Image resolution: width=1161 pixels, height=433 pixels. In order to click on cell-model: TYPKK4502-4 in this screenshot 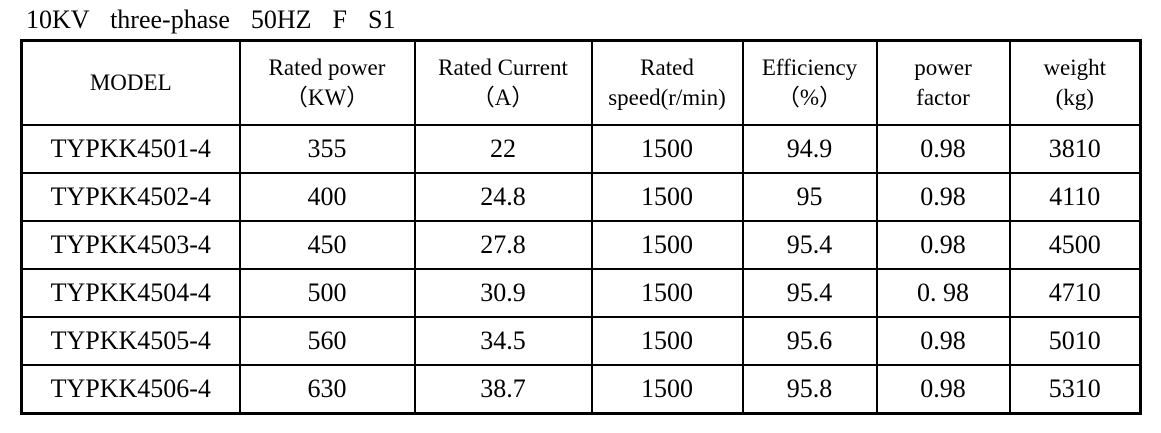, I will do `click(130, 197)`.